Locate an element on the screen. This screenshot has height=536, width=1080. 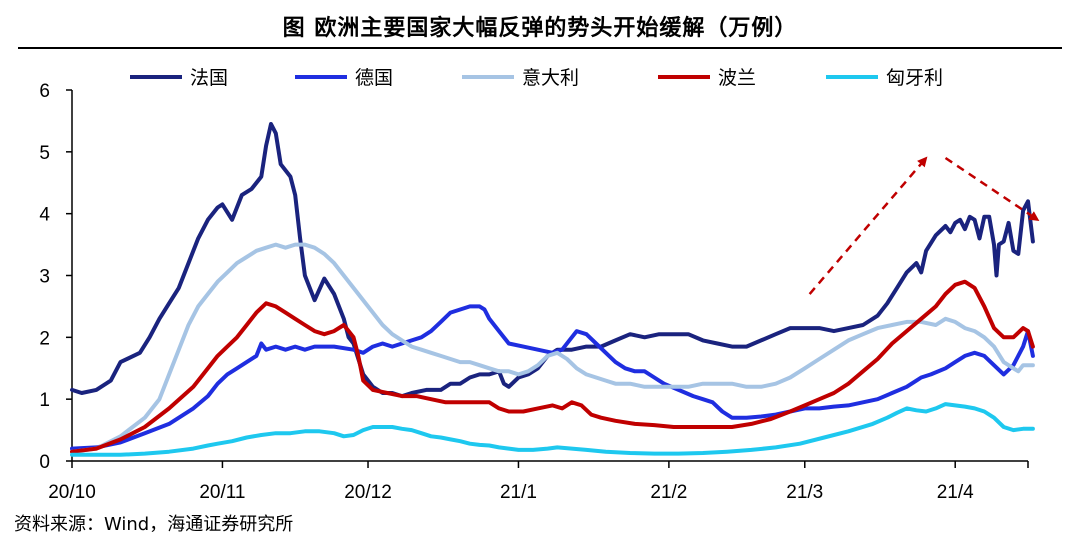
x-tick-label: 20/12 is located at coordinates (368, 492).